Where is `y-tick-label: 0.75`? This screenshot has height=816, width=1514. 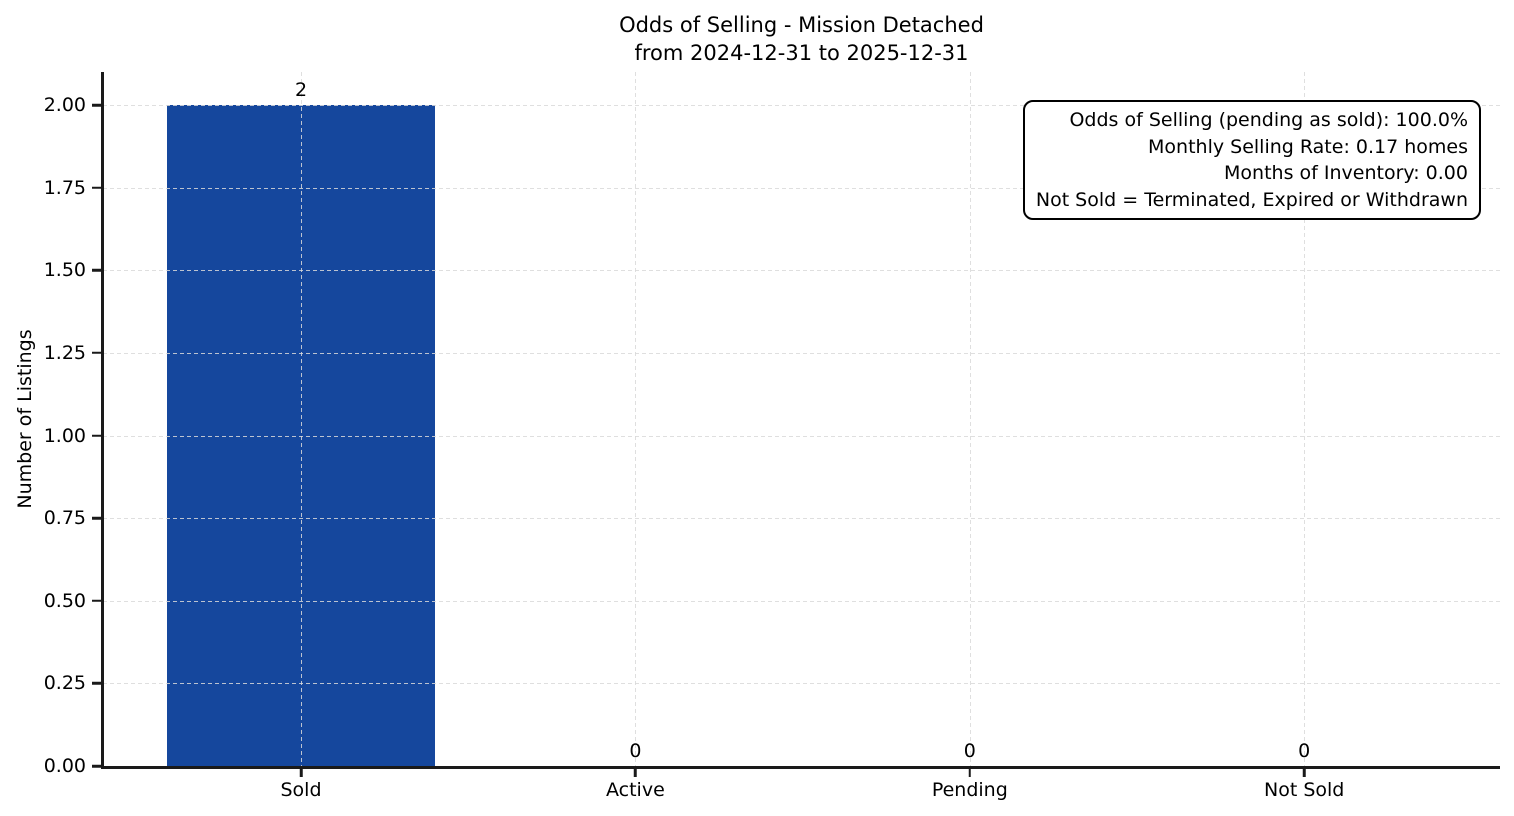 y-tick-label: 0.75 is located at coordinates (64, 518).